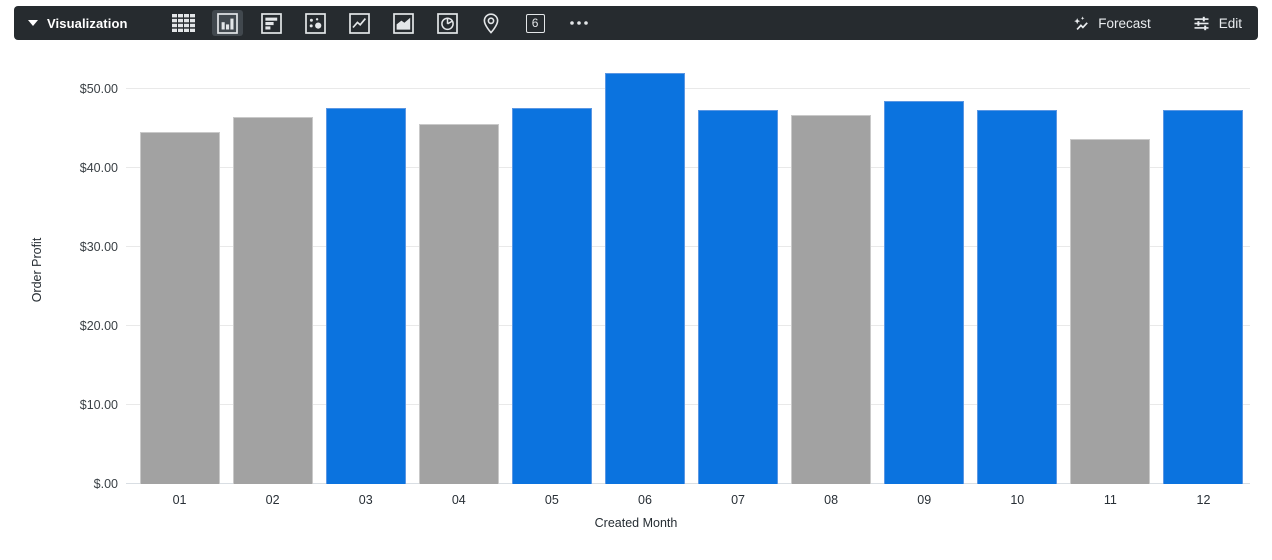 The width and height of the screenshot is (1272, 560). I want to click on single-value-glyph: 6, so click(535, 23).